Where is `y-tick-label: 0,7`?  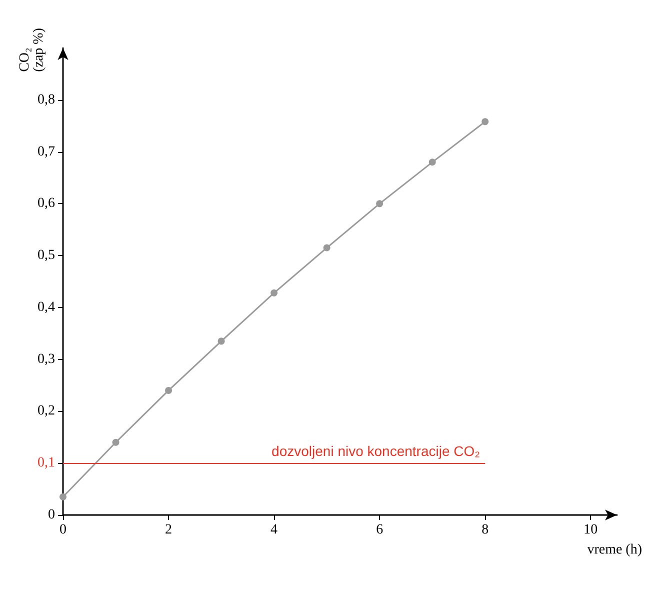
y-tick-label: 0,7 is located at coordinates (46, 152).